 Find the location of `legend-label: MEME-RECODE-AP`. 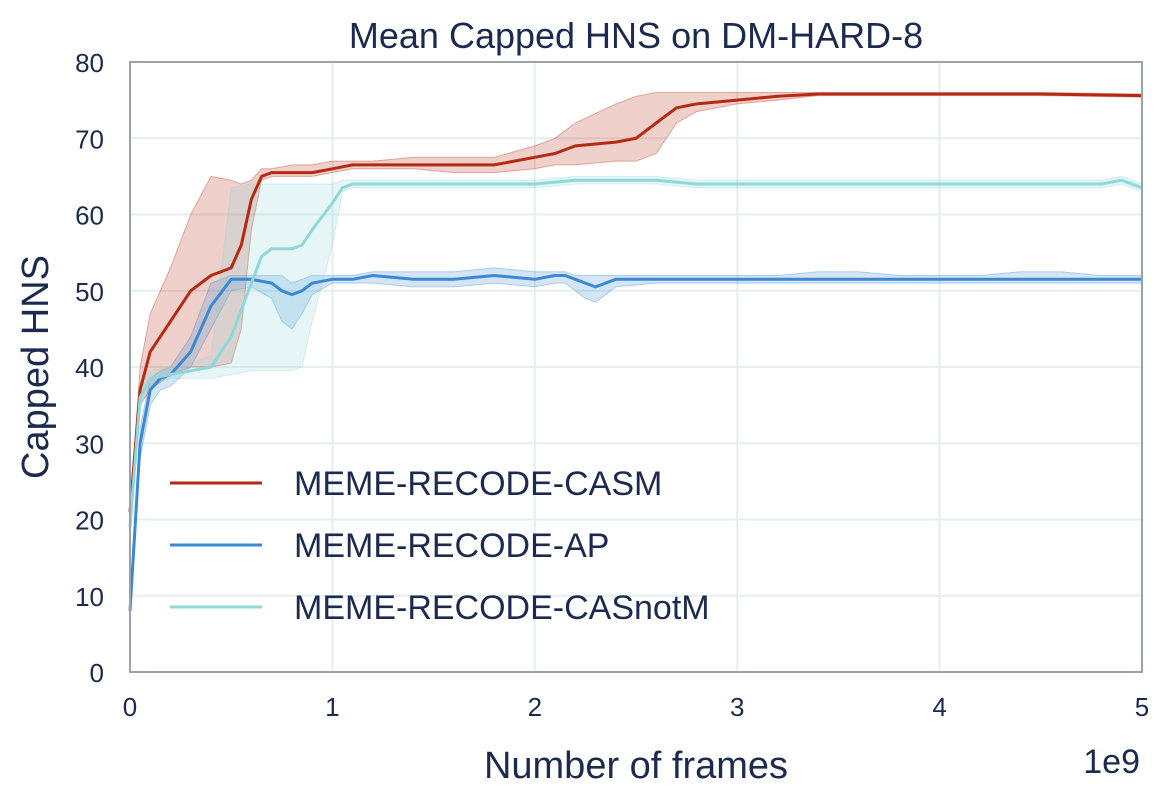

legend-label: MEME-RECODE-AP is located at coordinates (451, 546).